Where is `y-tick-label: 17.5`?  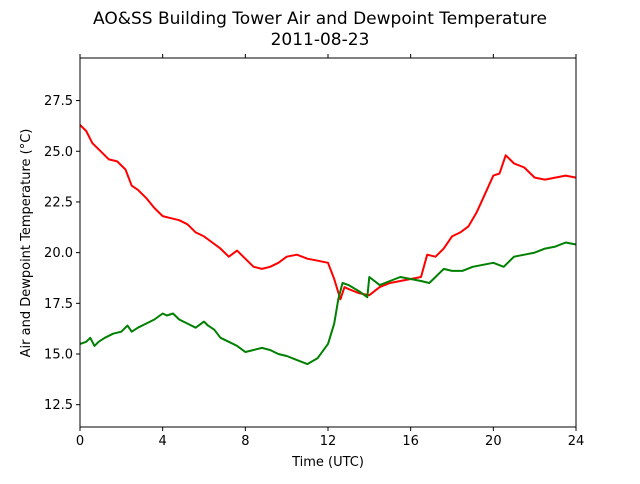
y-tick-label: 17.5 is located at coordinates (58, 304).